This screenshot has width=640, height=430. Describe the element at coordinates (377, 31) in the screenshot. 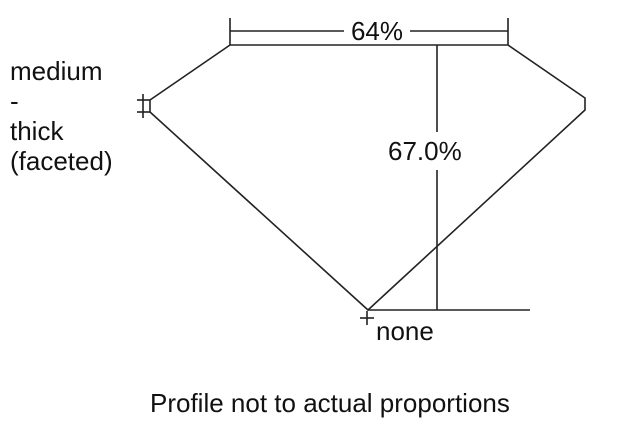

I see `table-percentage: 64%` at that location.